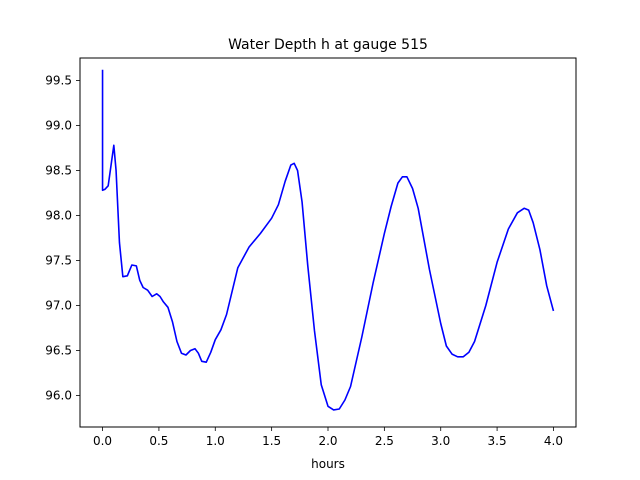 This screenshot has height=480, width=640. What do you see at coordinates (58, 81) in the screenshot?
I see `y-tick-label: 99.5` at bounding box center [58, 81].